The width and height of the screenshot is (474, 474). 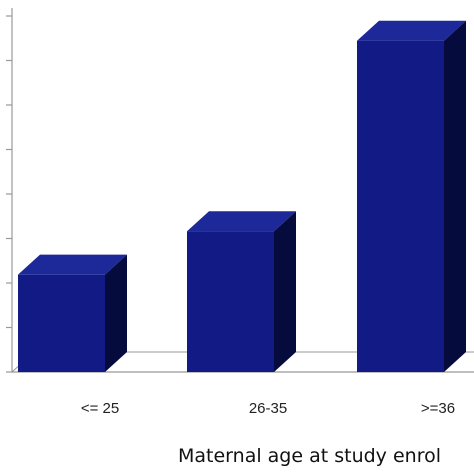 What do you see at coordinates (100, 408) in the screenshot?
I see `x-tick-label: <= 25` at bounding box center [100, 408].